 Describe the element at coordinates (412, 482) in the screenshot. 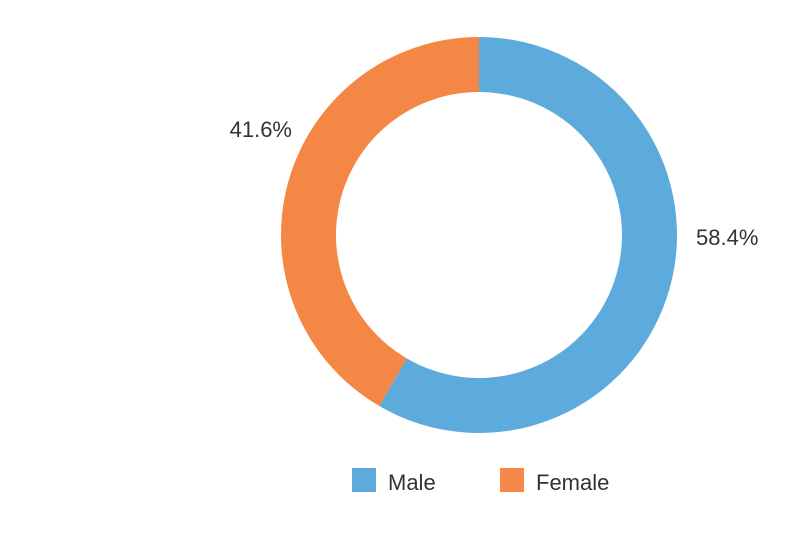

I see `legend-label-male: Male` at that location.